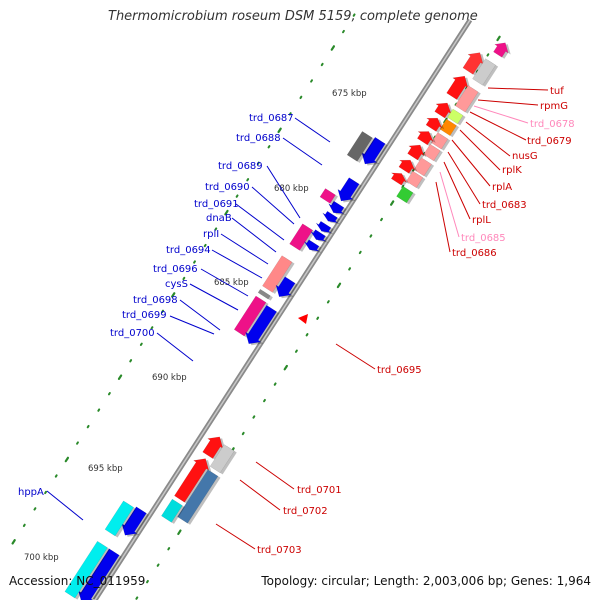 The height and width of the screenshot is (600, 600). I want to click on label-trd-0694: trd_0694, so click(188, 250).